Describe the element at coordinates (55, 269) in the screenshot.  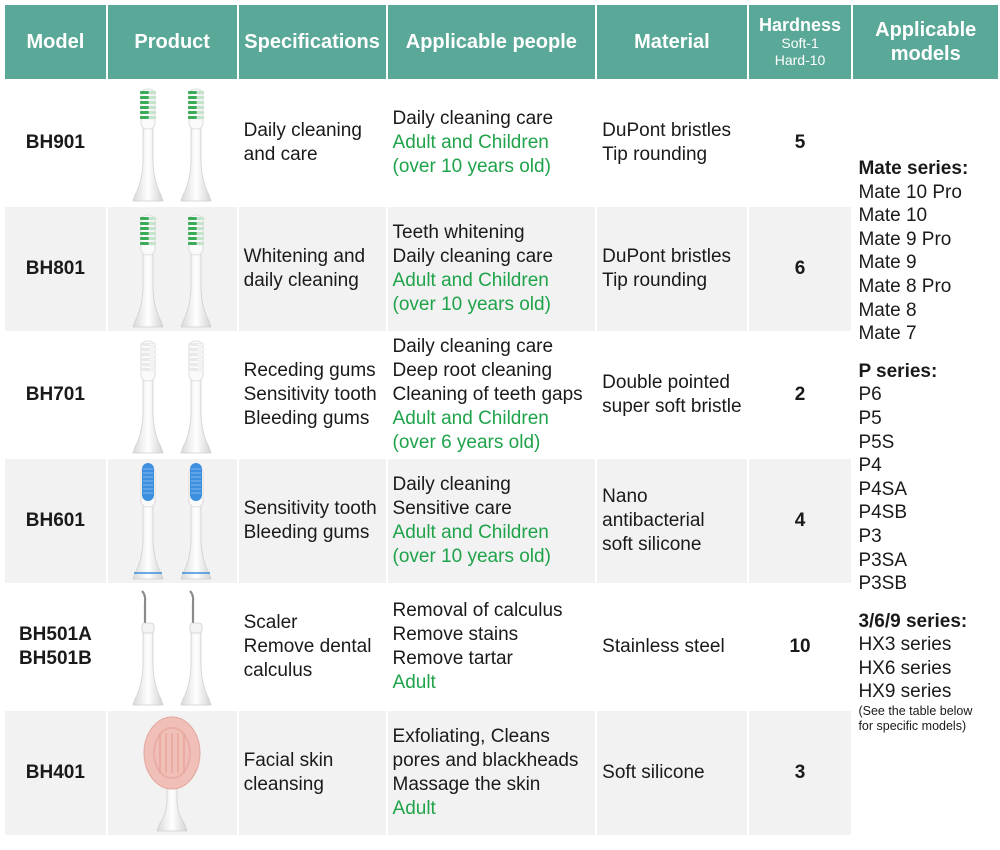
I see `model-cell: BH801` at that location.